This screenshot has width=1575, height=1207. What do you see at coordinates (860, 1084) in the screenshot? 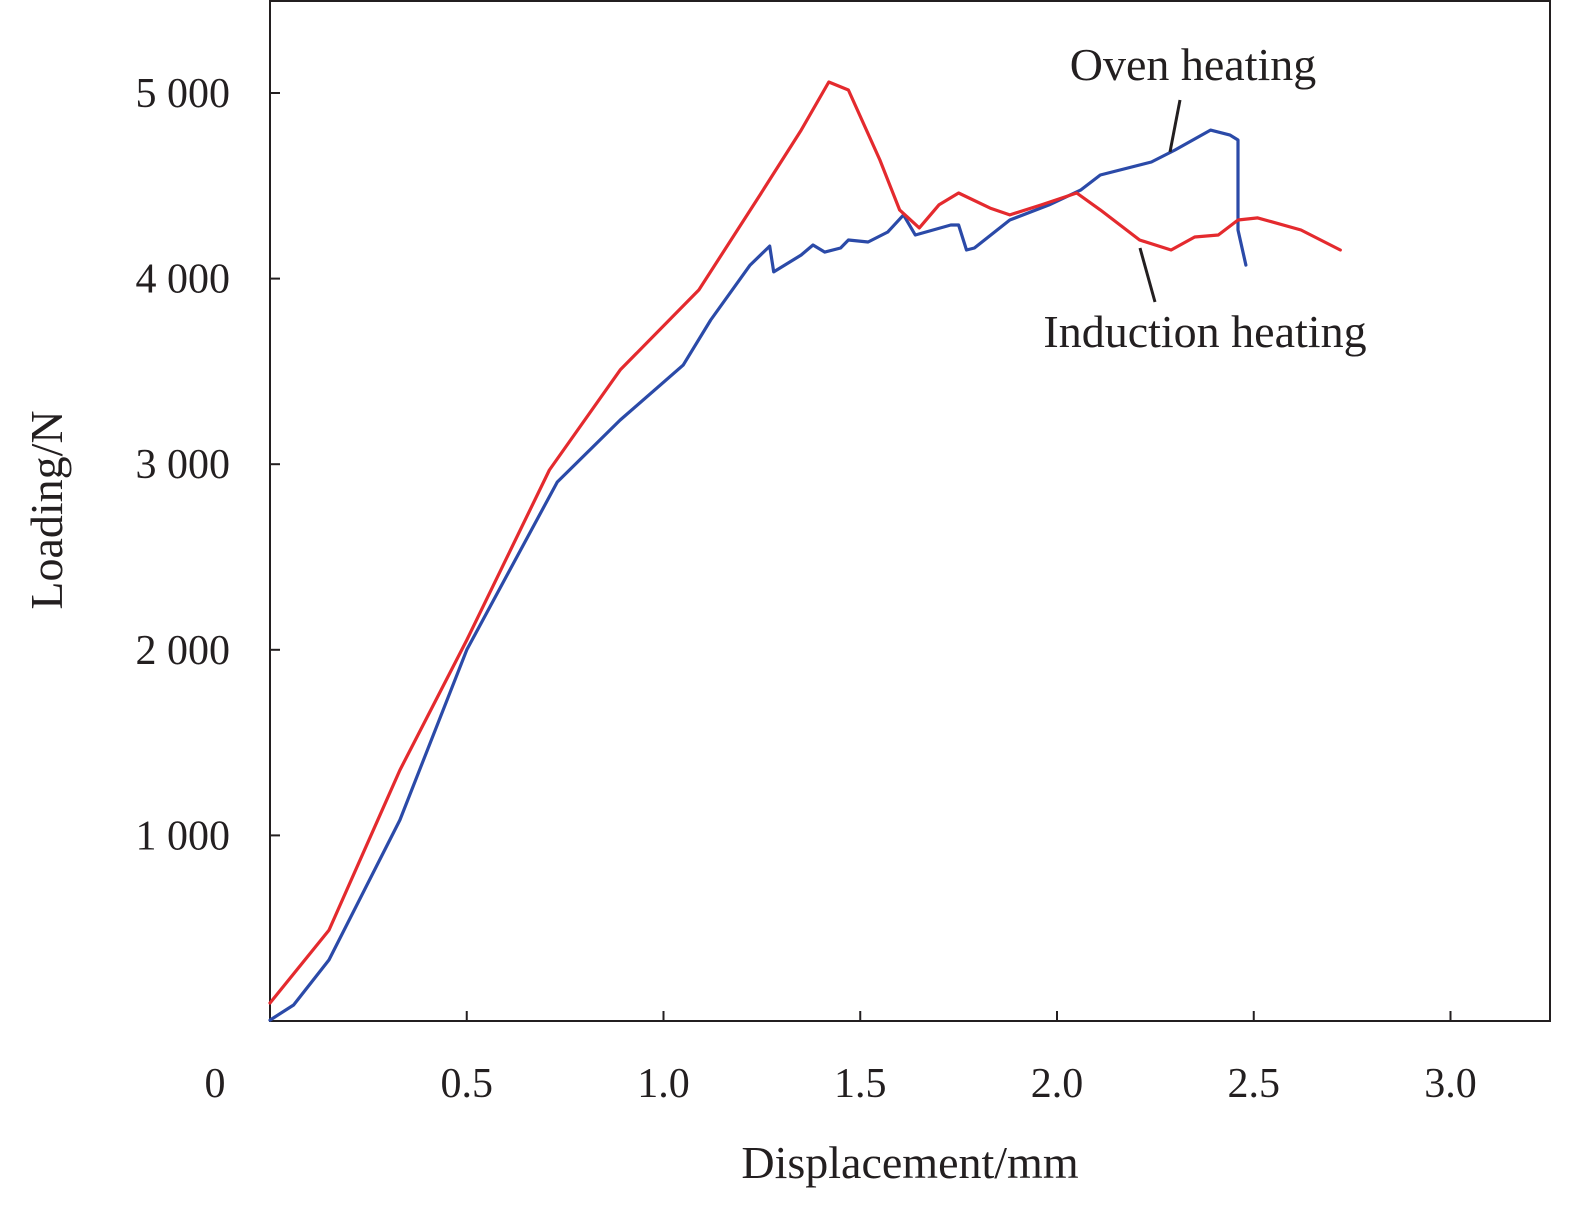
I see `x-tick-label: 1.5` at bounding box center [860, 1084].